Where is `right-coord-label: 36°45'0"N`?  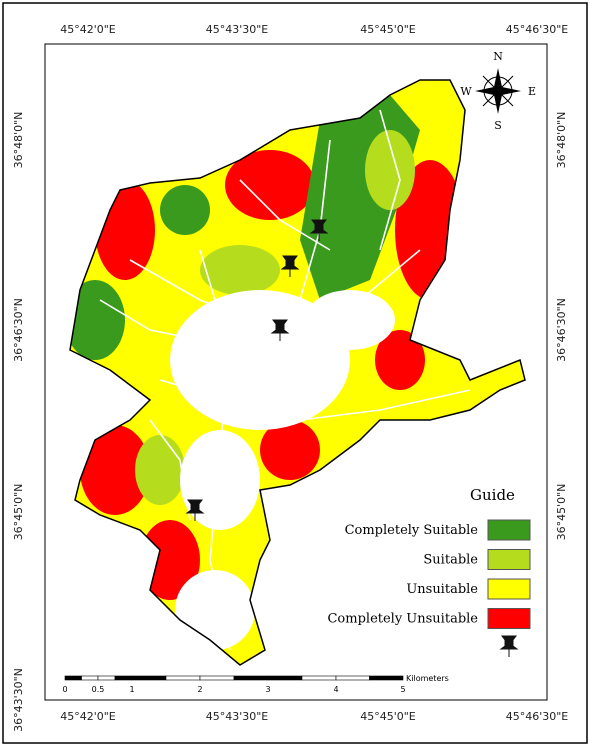
right-coord-label: 36°45'0"N is located at coordinates (561, 512).